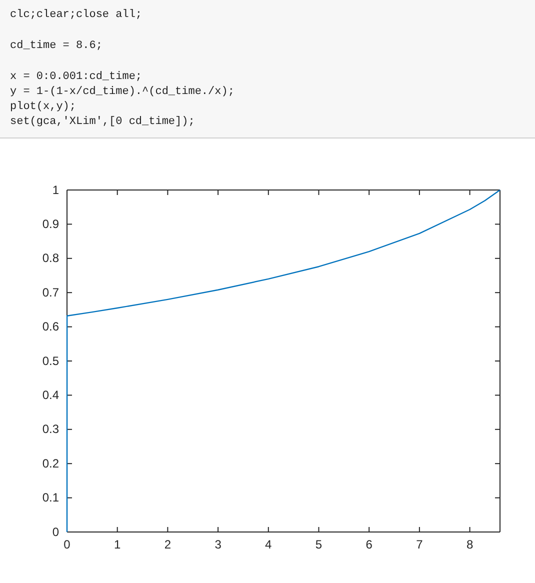  I want to click on x-tick-label: 7, so click(420, 545).